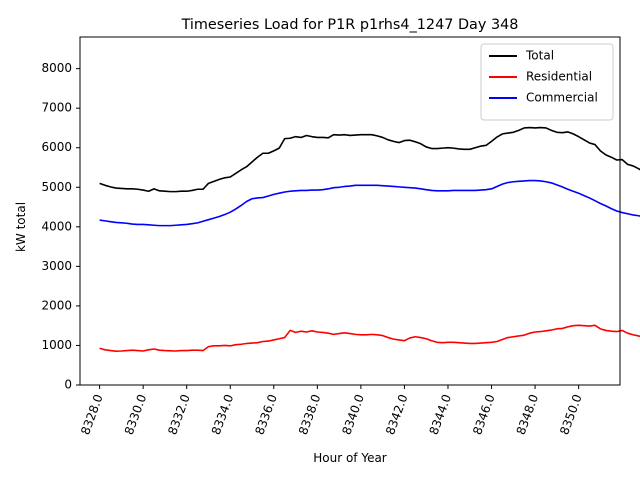 The width and height of the screenshot is (640, 484). What do you see at coordinates (369, 203) in the screenshot?
I see `series-line-commercial` at bounding box center [369, 203].